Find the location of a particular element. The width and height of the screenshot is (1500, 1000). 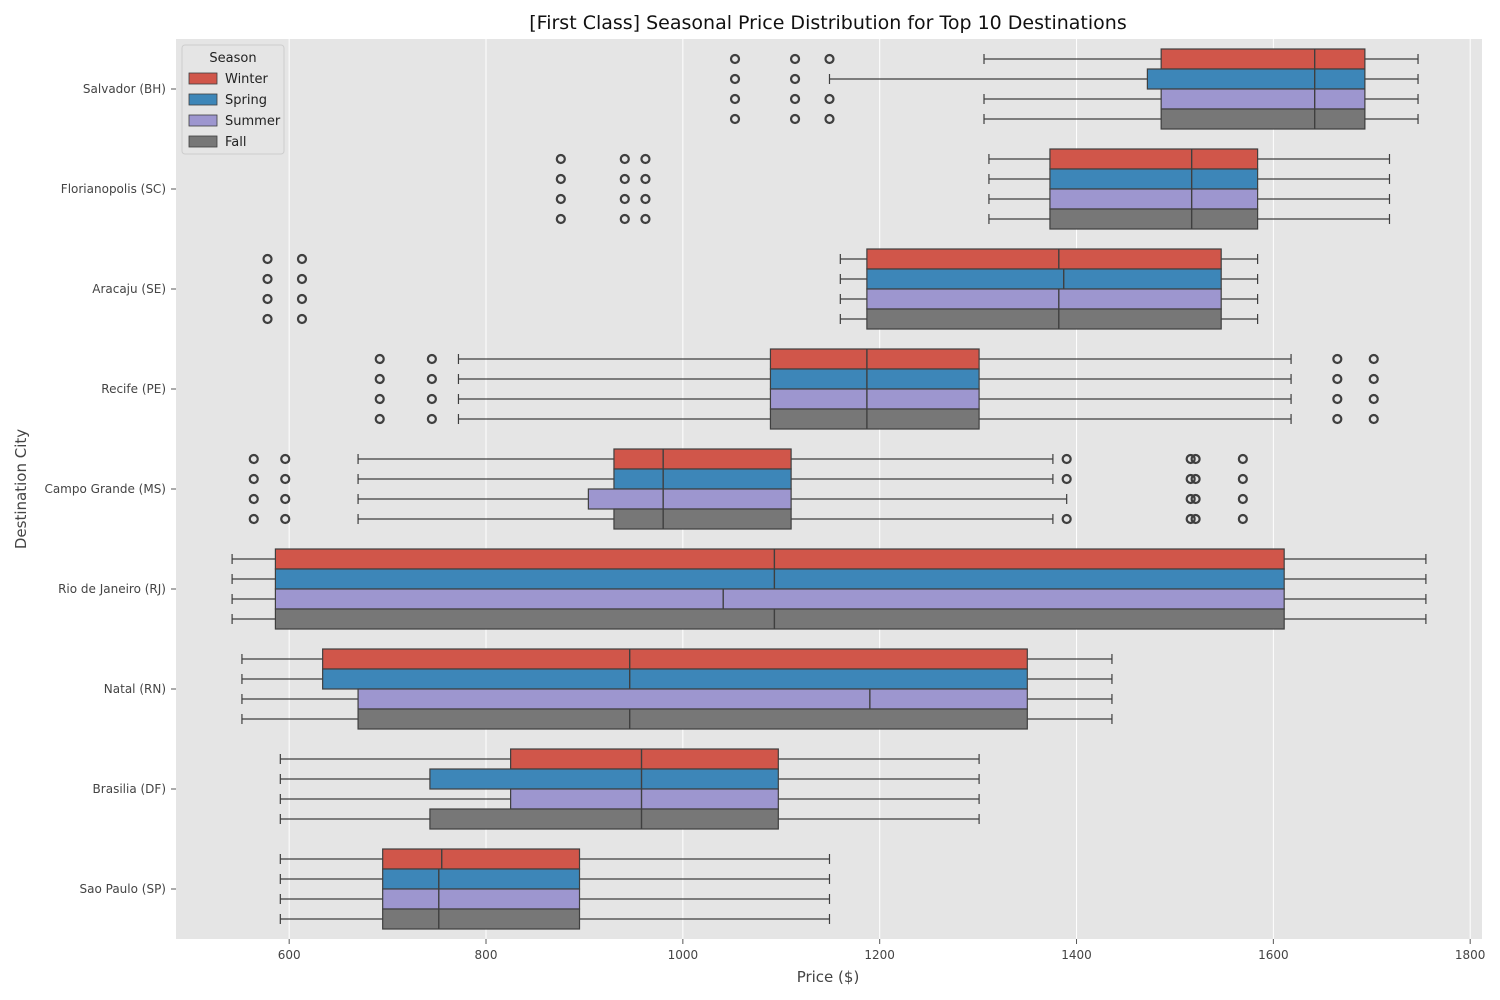

legend-title: Season is located at coordinates (232, 58).